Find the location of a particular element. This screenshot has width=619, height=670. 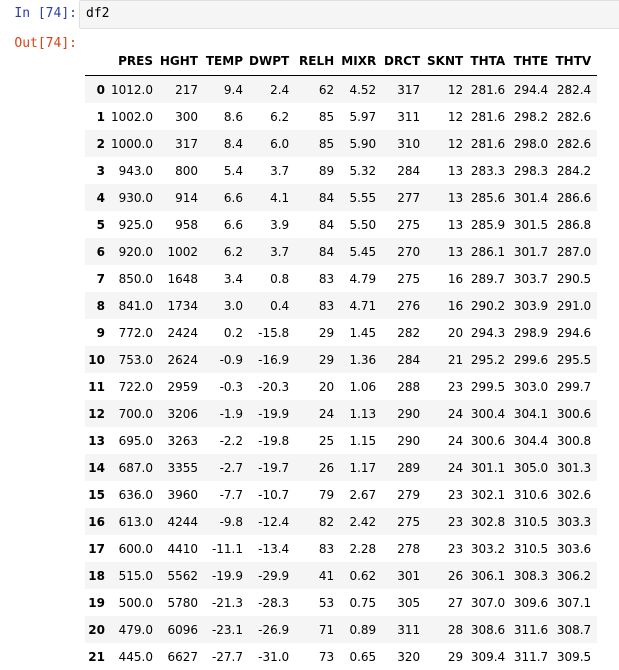

table-cell: 301.4 is located at coordinates (532, 197).